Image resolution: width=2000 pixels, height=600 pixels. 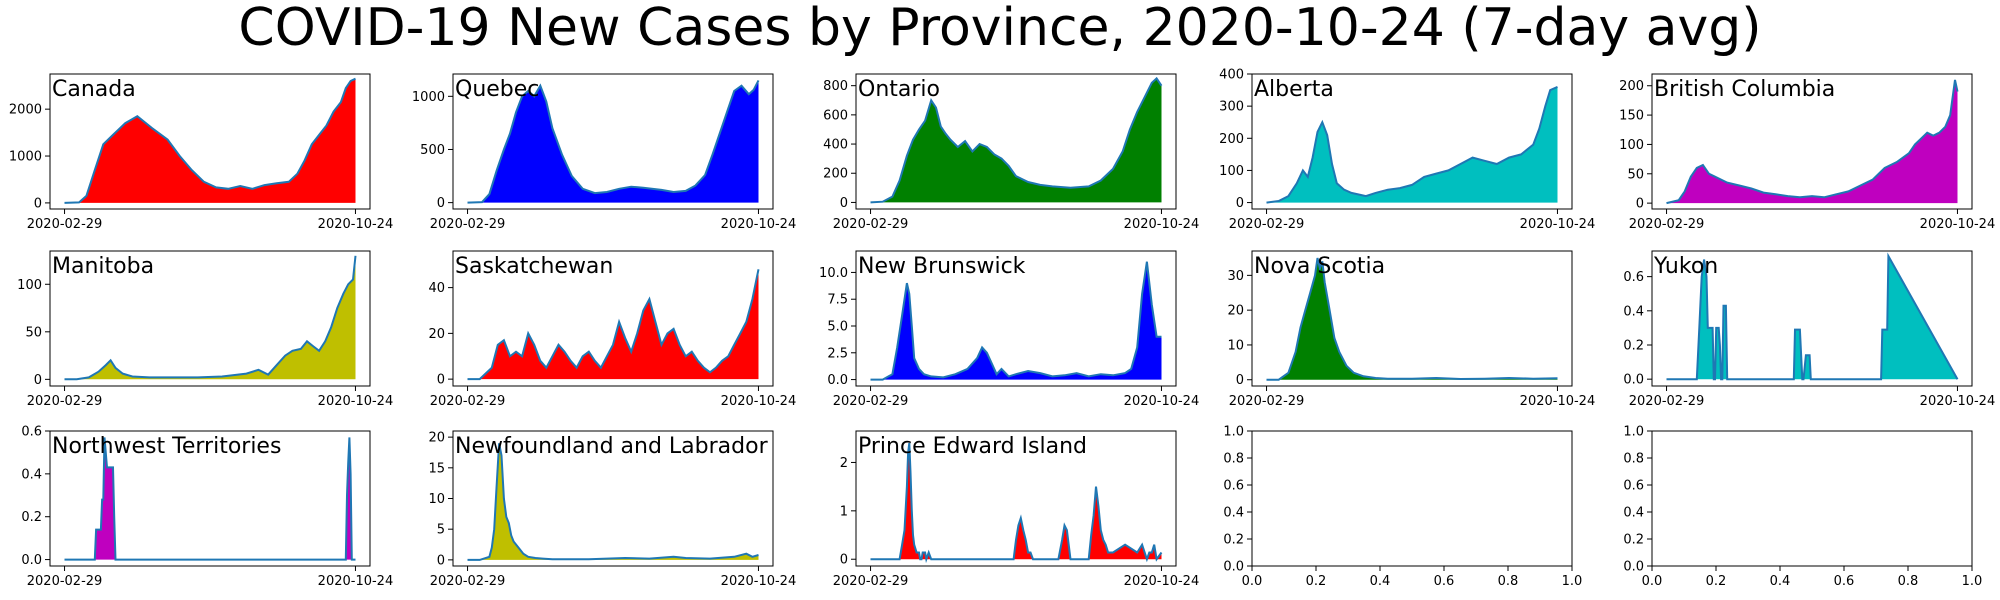 I want to click on panel-title: Nova Scotia, so click(x=1319, y=266).